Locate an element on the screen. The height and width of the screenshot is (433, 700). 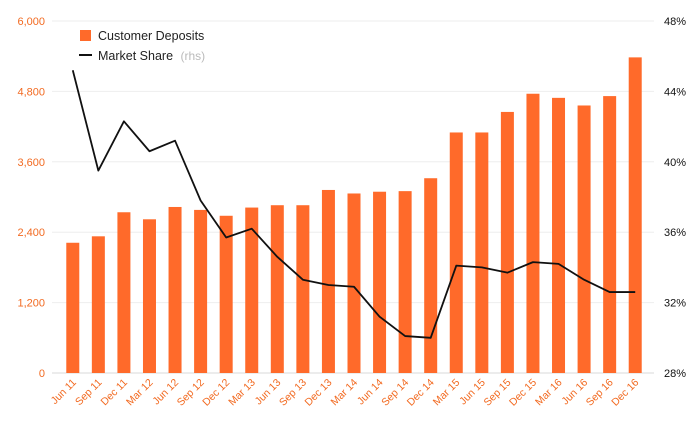
x-tick-label: Mar 13 is located at coordinates (242, 393).